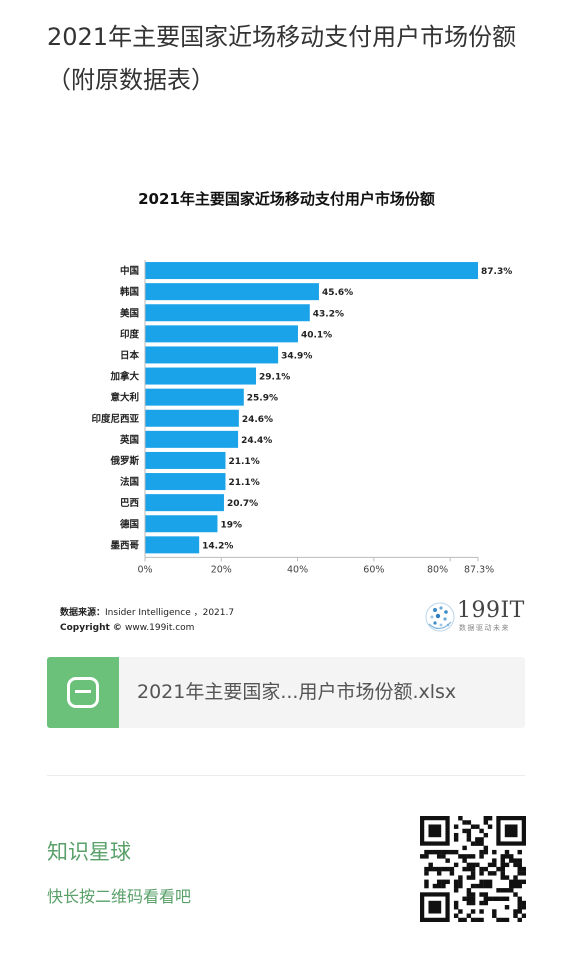  Describe the element at coordinates (144, 569) in the screenshot. I see `x-tick-label: 0%` at that location.